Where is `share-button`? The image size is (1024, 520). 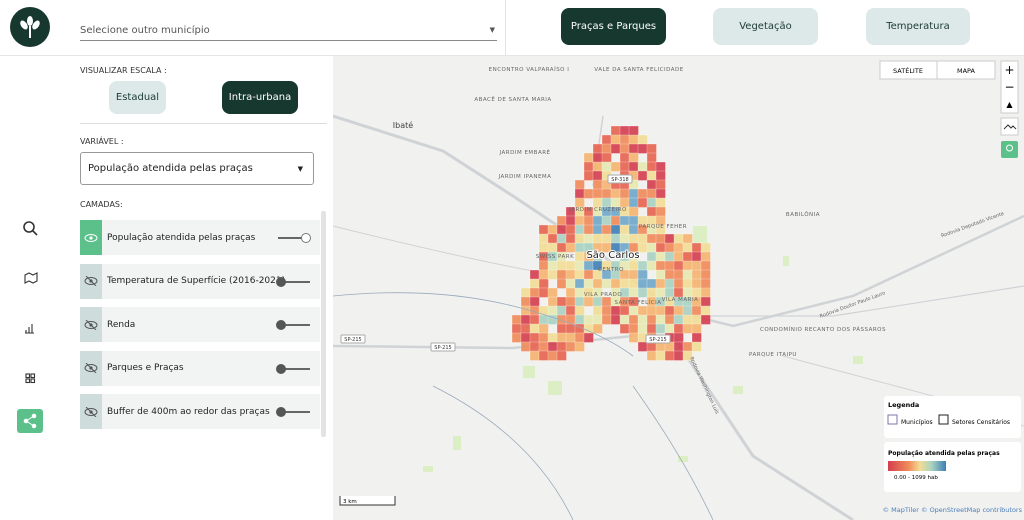
share-button is located at coordinates (30, 421).